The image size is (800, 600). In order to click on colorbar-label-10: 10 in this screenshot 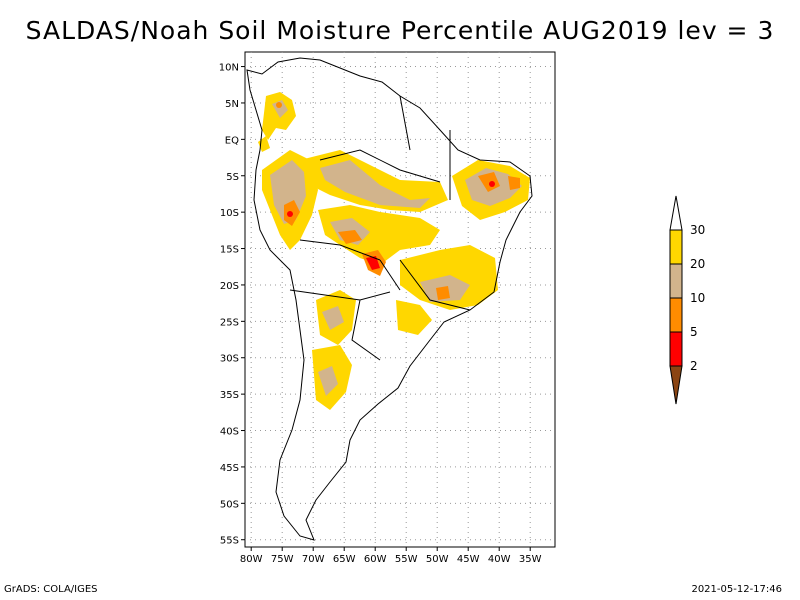, I will do `click(697, 298)`.